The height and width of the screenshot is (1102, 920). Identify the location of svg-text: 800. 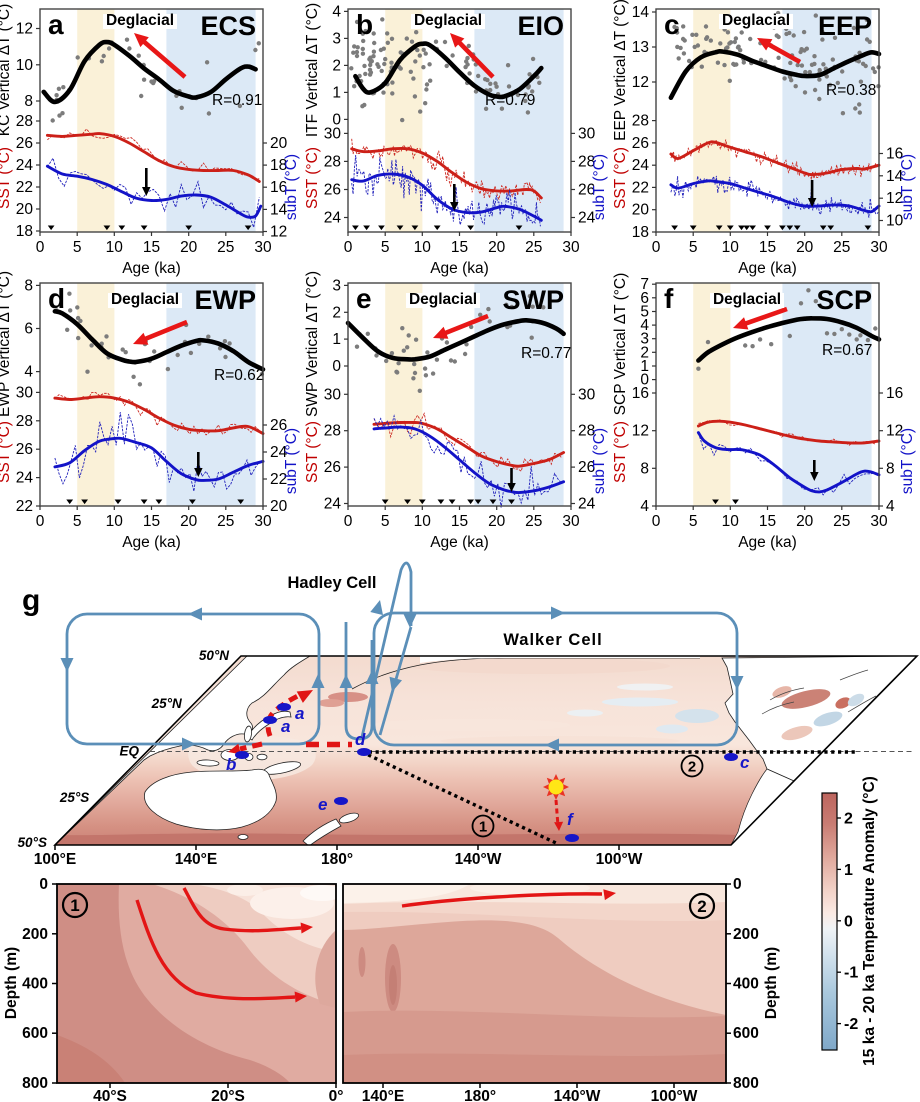
(746, 1083).